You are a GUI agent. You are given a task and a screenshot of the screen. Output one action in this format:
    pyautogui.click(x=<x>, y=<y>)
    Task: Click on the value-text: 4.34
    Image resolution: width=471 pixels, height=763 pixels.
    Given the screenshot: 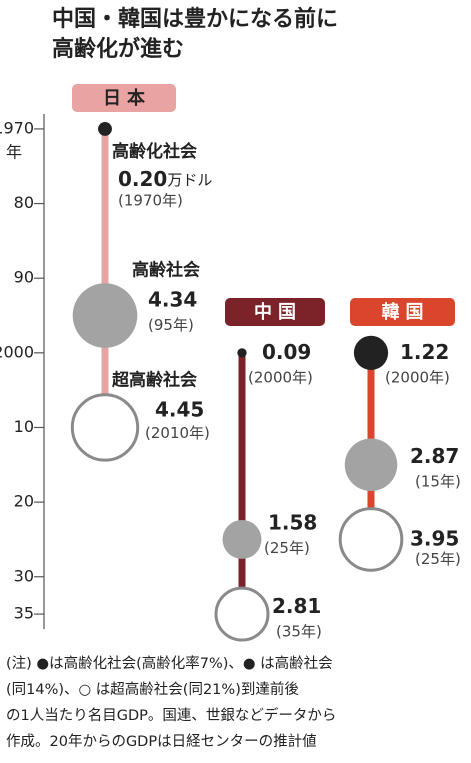 What is the action you would take?
    pyautogui.click(x=172, y=299)
    